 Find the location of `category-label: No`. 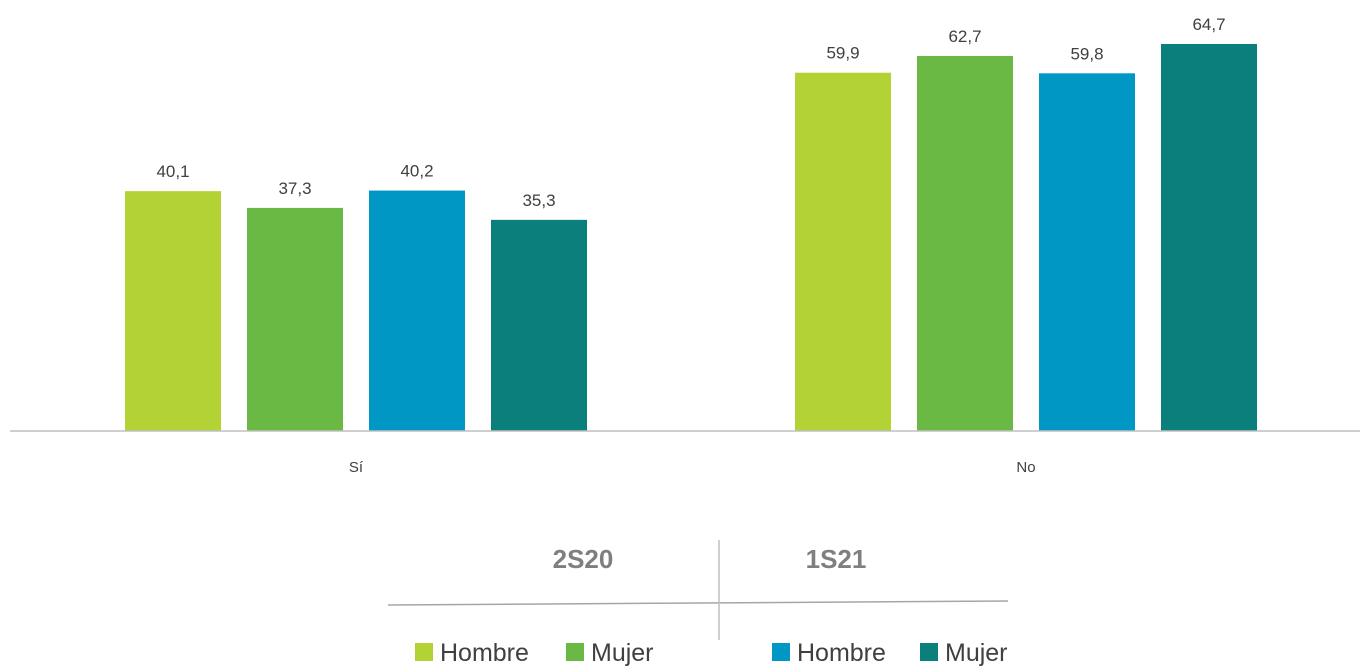

category-label: No is located at coordinates (1025, 467).